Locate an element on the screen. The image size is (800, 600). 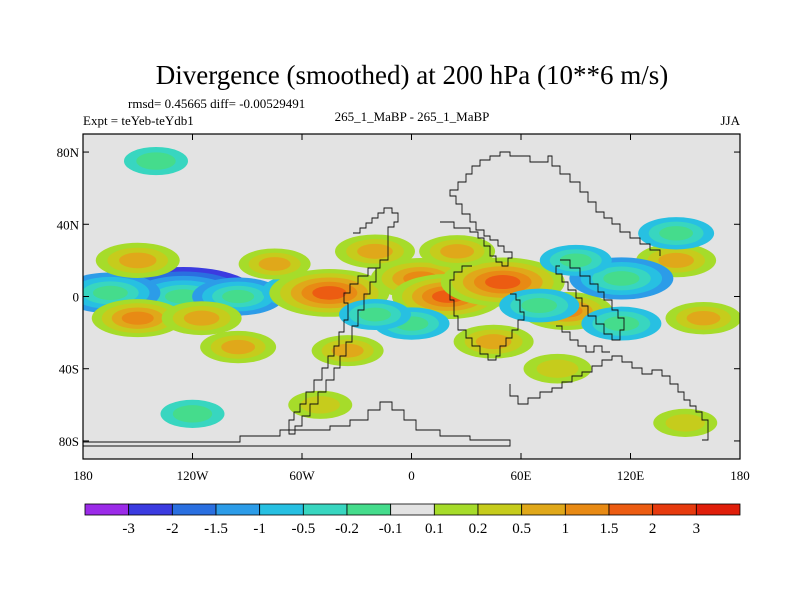
x-tick-label: 60E is located at coordinates (521, 475).